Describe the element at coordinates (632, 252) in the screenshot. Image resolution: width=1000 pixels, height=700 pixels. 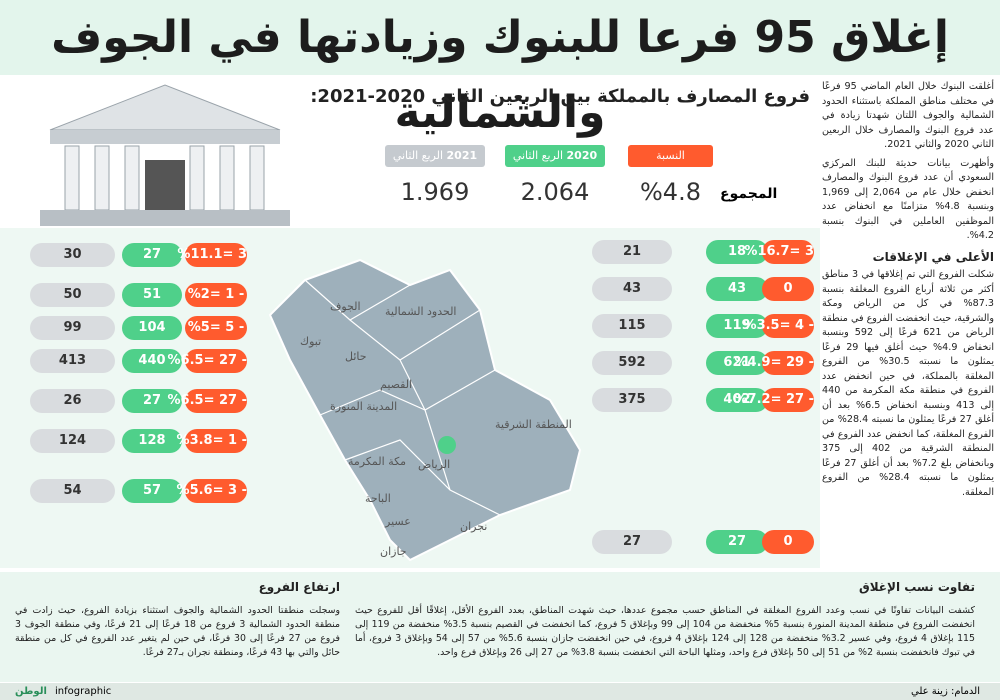
I see `value-2021: 21` at that location.